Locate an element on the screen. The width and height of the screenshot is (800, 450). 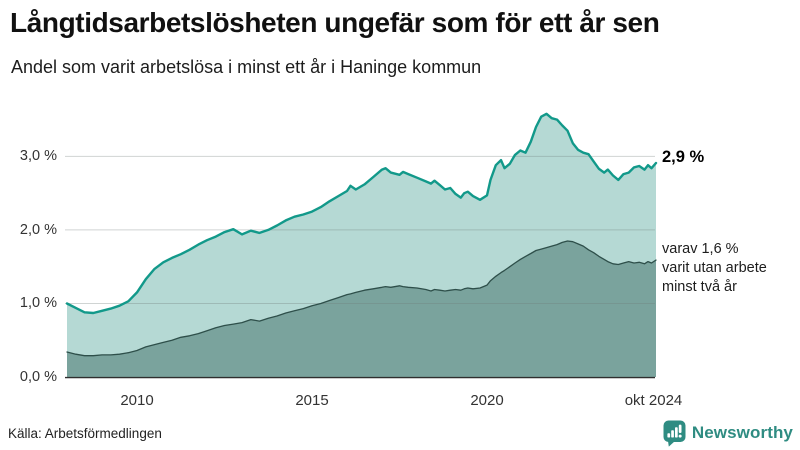
newsworthy-logo: Newsworthy is located at coordinates (728, 433).